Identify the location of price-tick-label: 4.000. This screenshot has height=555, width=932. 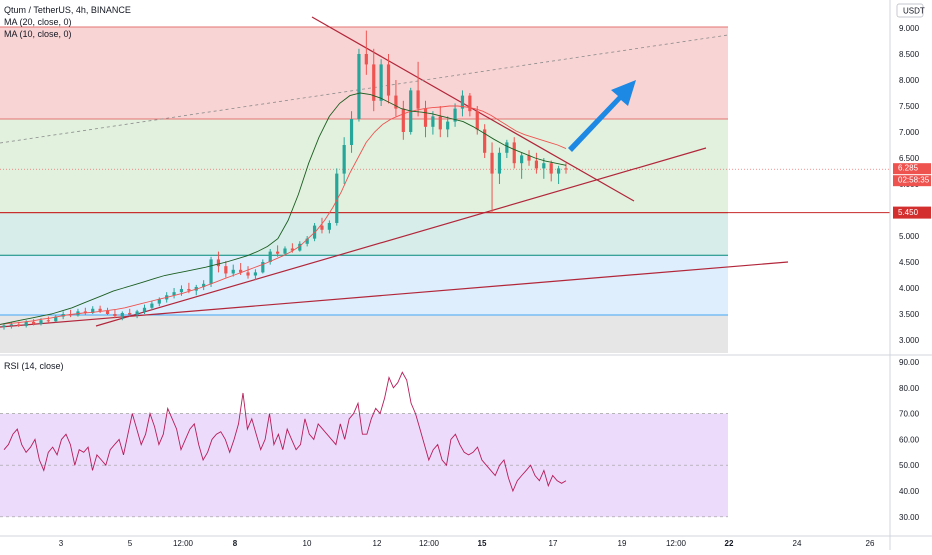
(909, 288).